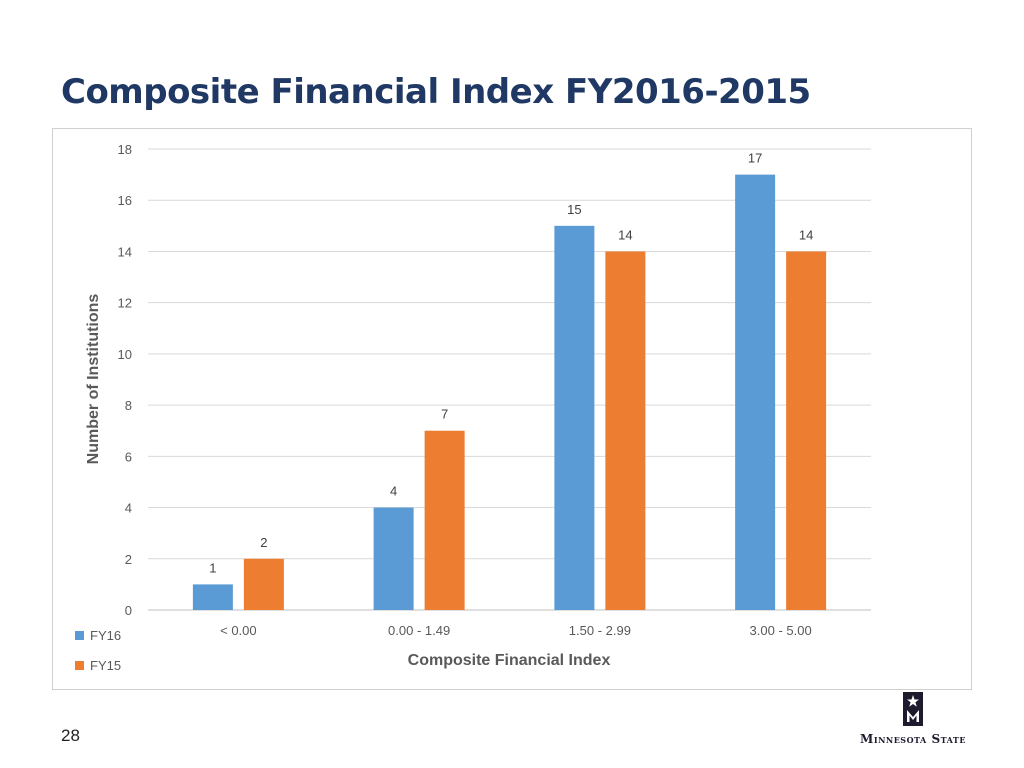  I want to click on y-tick-label: 12, so click(125, 303).